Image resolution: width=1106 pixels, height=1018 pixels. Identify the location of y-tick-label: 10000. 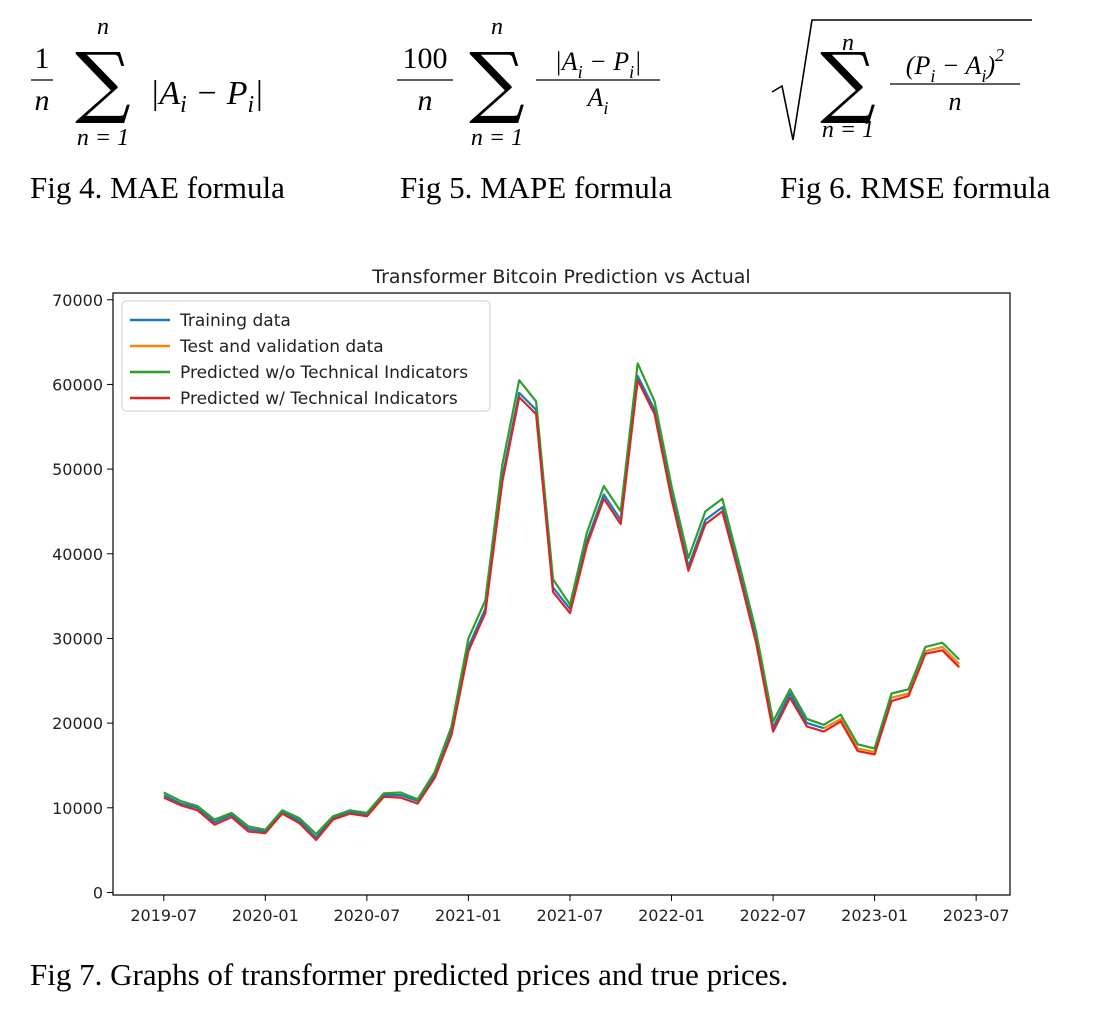
(77, 808).